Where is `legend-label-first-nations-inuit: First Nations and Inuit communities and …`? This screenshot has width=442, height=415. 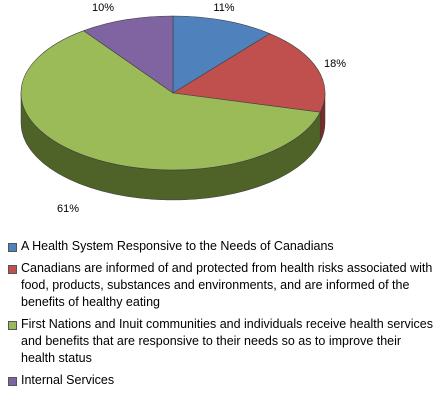
legend-label-first-nations-inuit: First Nations and Inuit communities and … is located at coordinates (227, 341).